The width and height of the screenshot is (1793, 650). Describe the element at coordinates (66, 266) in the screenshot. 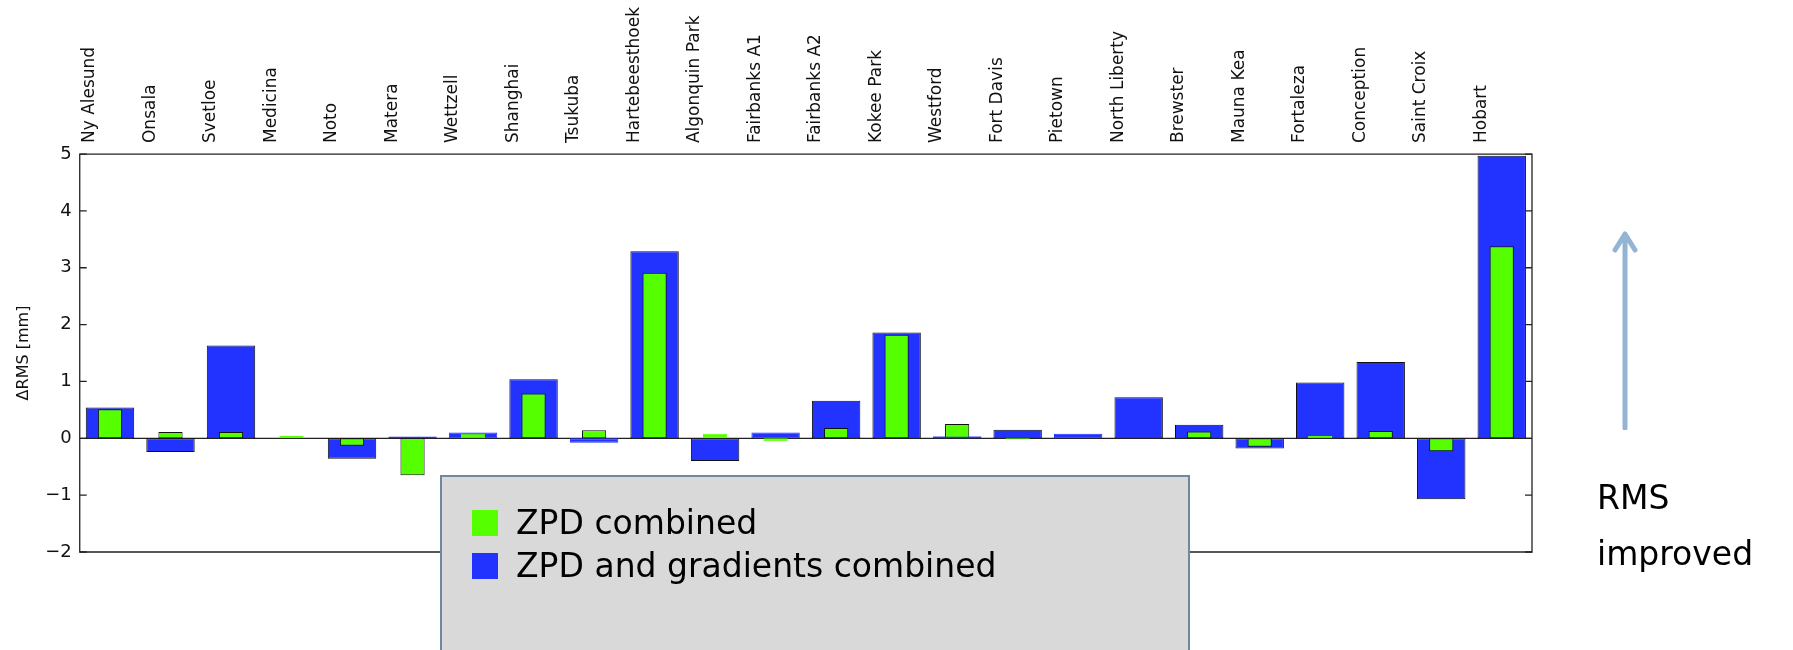

I see `y-tick-label: 3` at that location.